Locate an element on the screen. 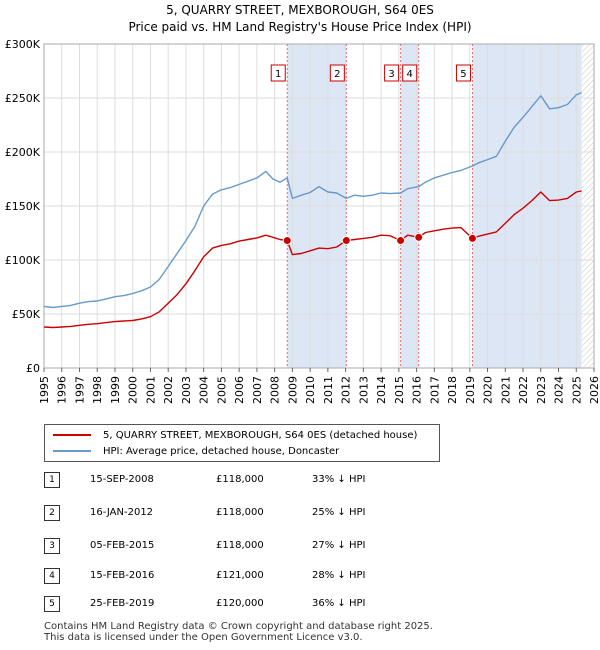  sale-row: 3 05-FEB-2015 £118,000 27% ↓ HPI is located at coordinates (244, 546).